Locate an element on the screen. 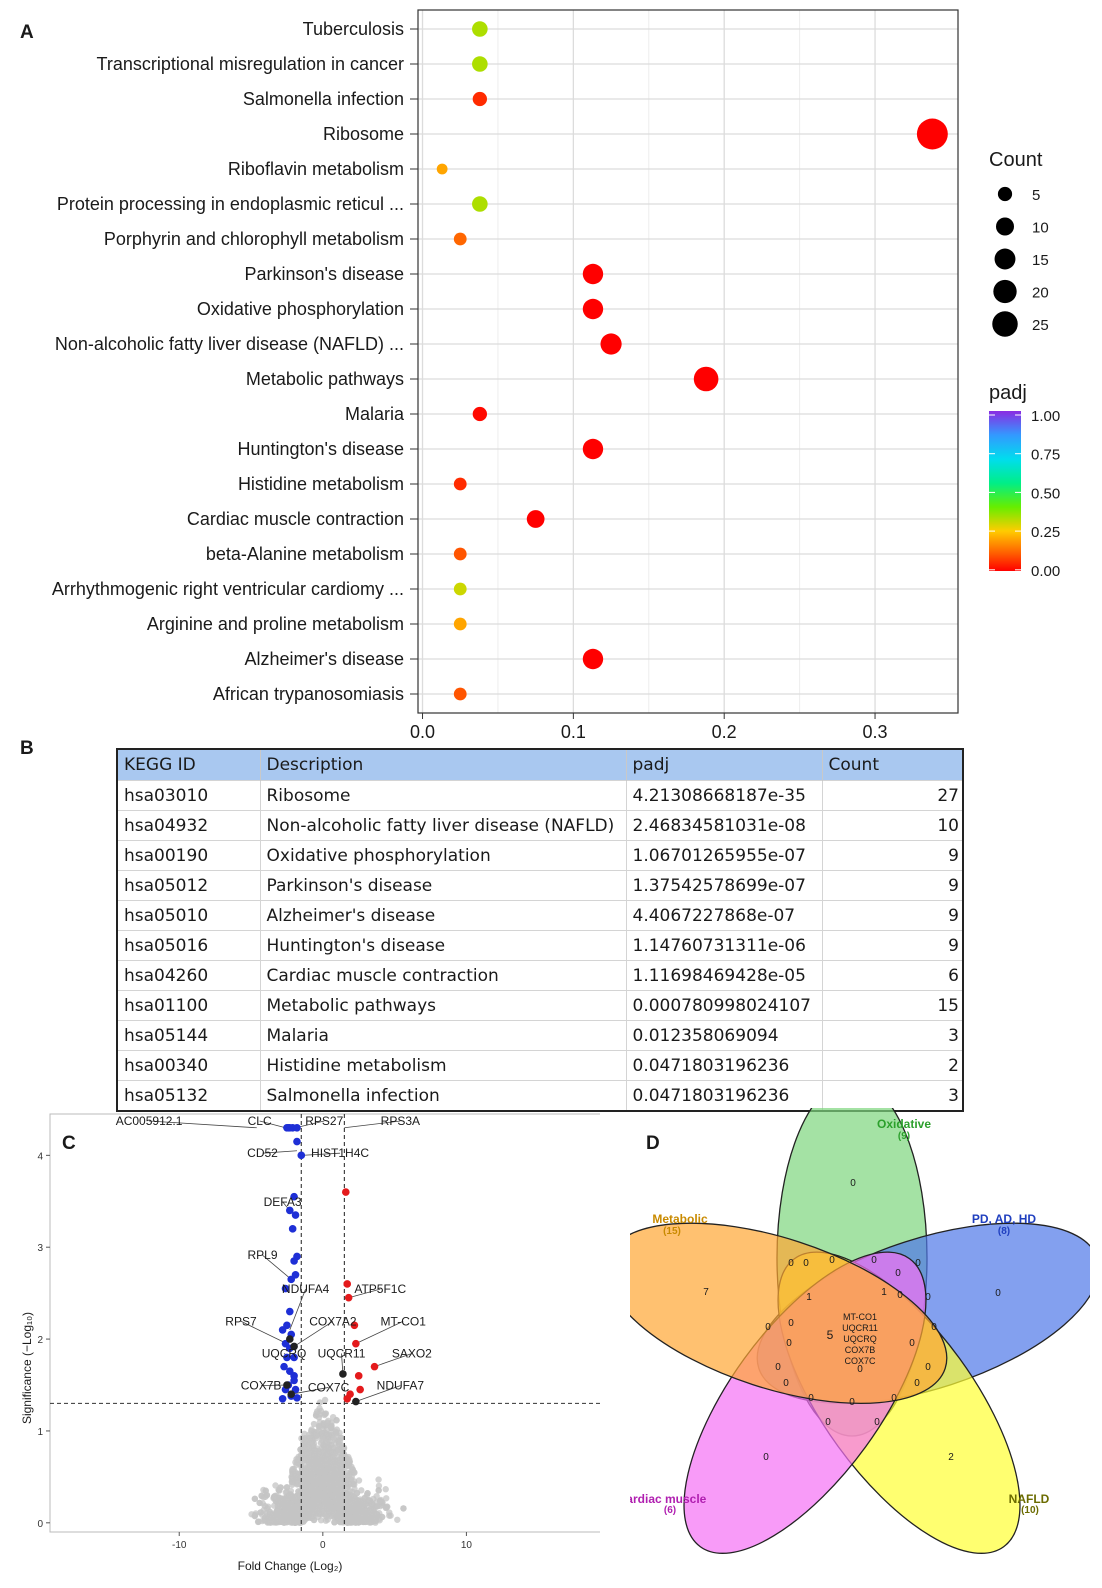 Image resolution: width=1102 pixels, height=1588 pixels. gene-label: SAXO2 is located at coordinates (412, 1353).